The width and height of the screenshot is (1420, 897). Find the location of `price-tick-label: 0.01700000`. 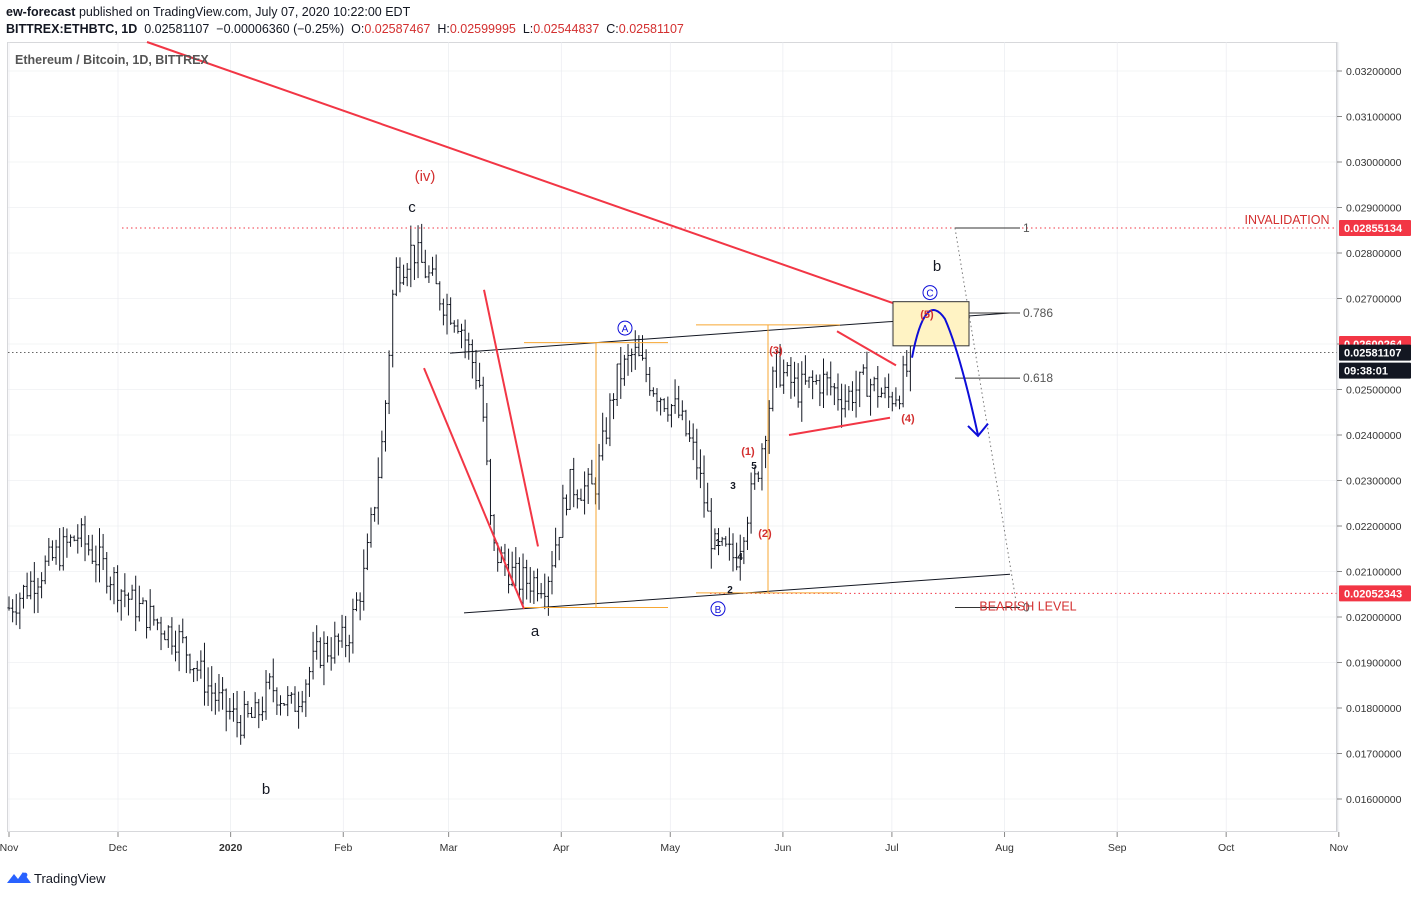

price-tick-label: 0.01700000 is located at coordinates (1374, 755).